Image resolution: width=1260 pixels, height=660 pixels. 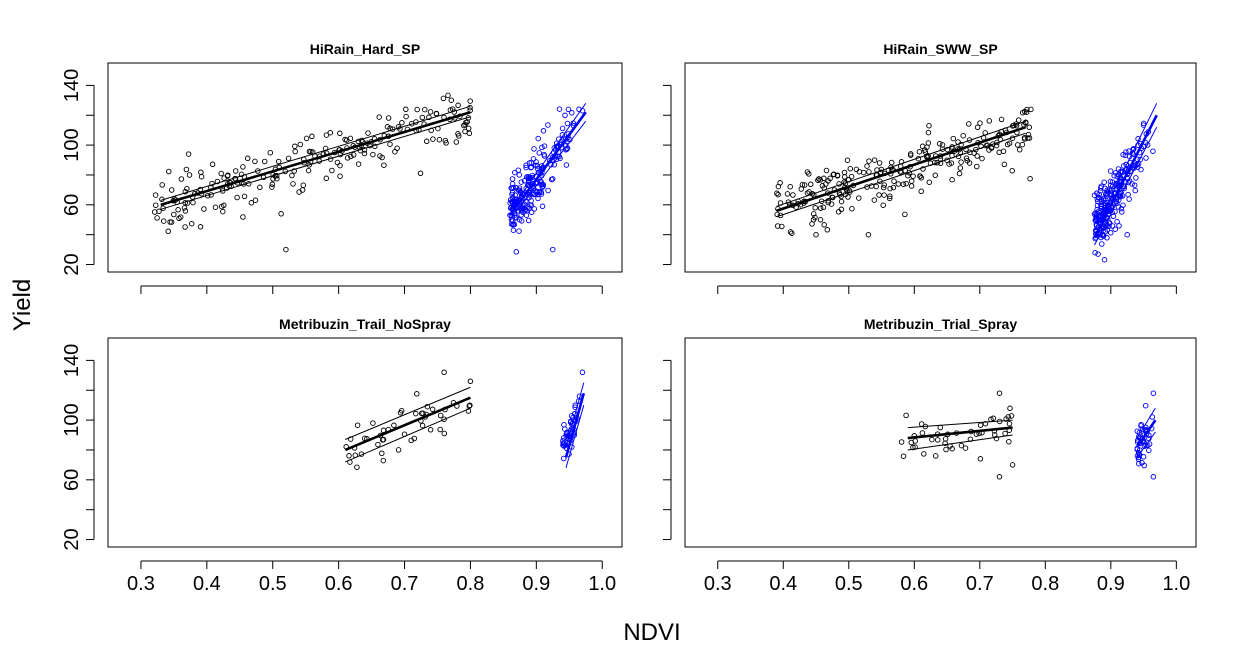 I want to click on plot-frame, so click(x=365, y=167).